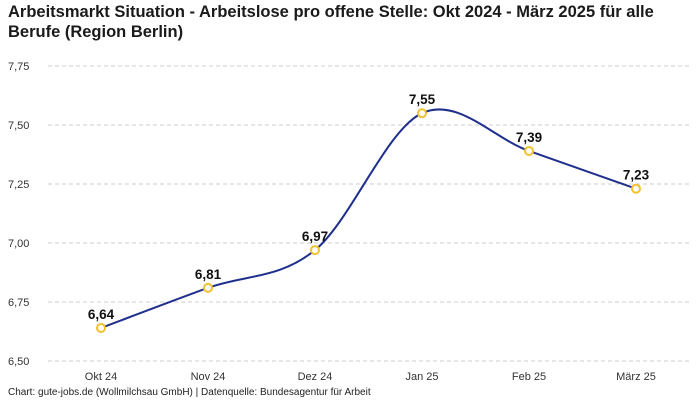 This screenshot has width=700, height=400. I want to click on x-axis-tick-labels: Okt 24 Nov 24 Dez 24 Jan 25 Feb 25 März 25, so click(370, 377).